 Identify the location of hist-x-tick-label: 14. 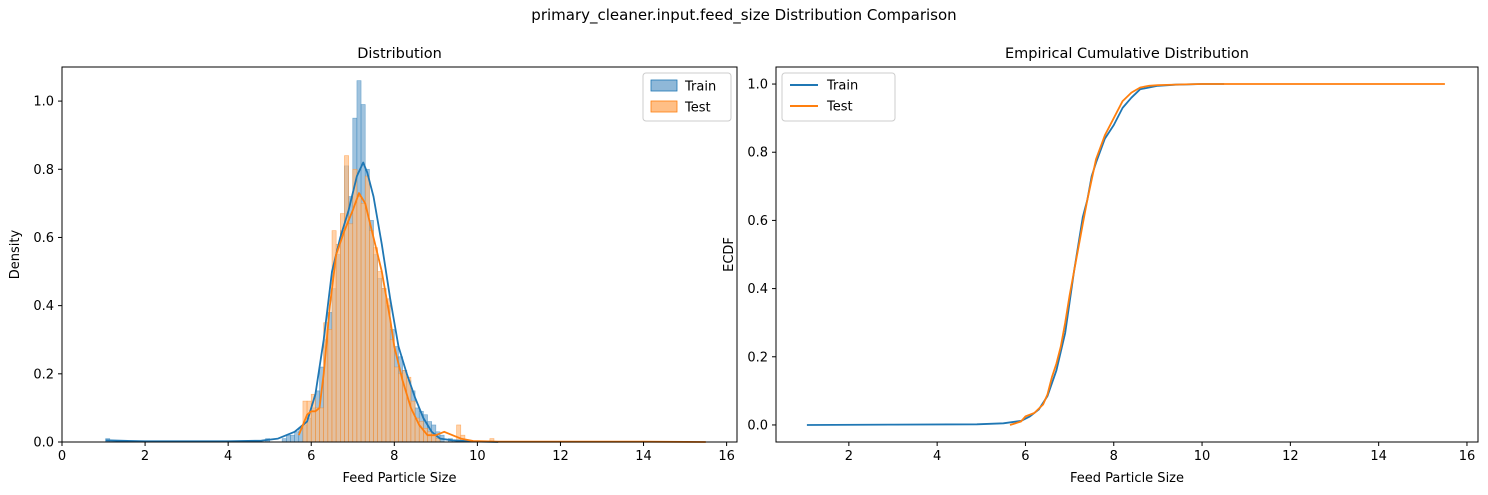
(643, 456).